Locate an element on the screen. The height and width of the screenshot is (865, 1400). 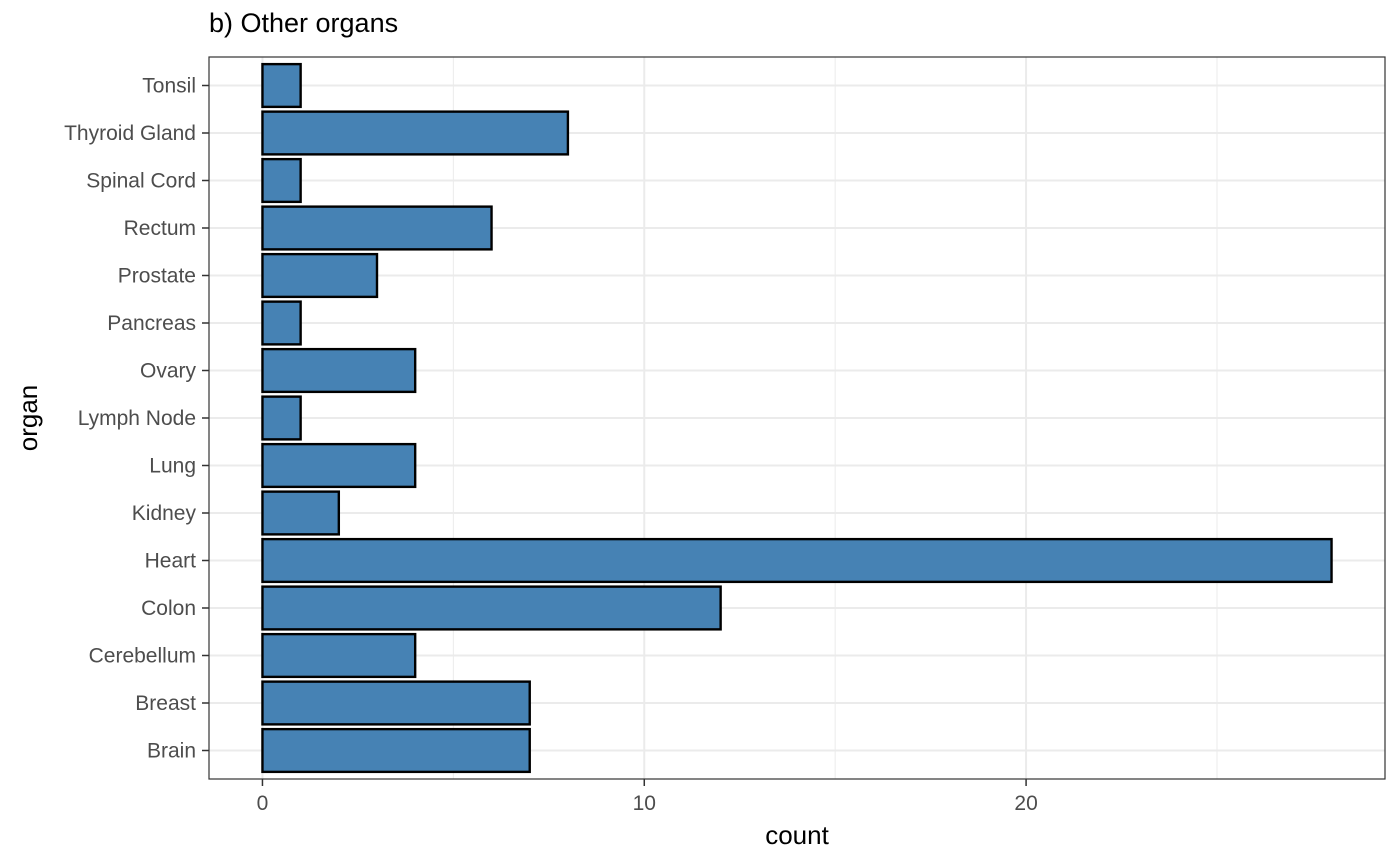
bar-lung is located at coordinates (339, 465).